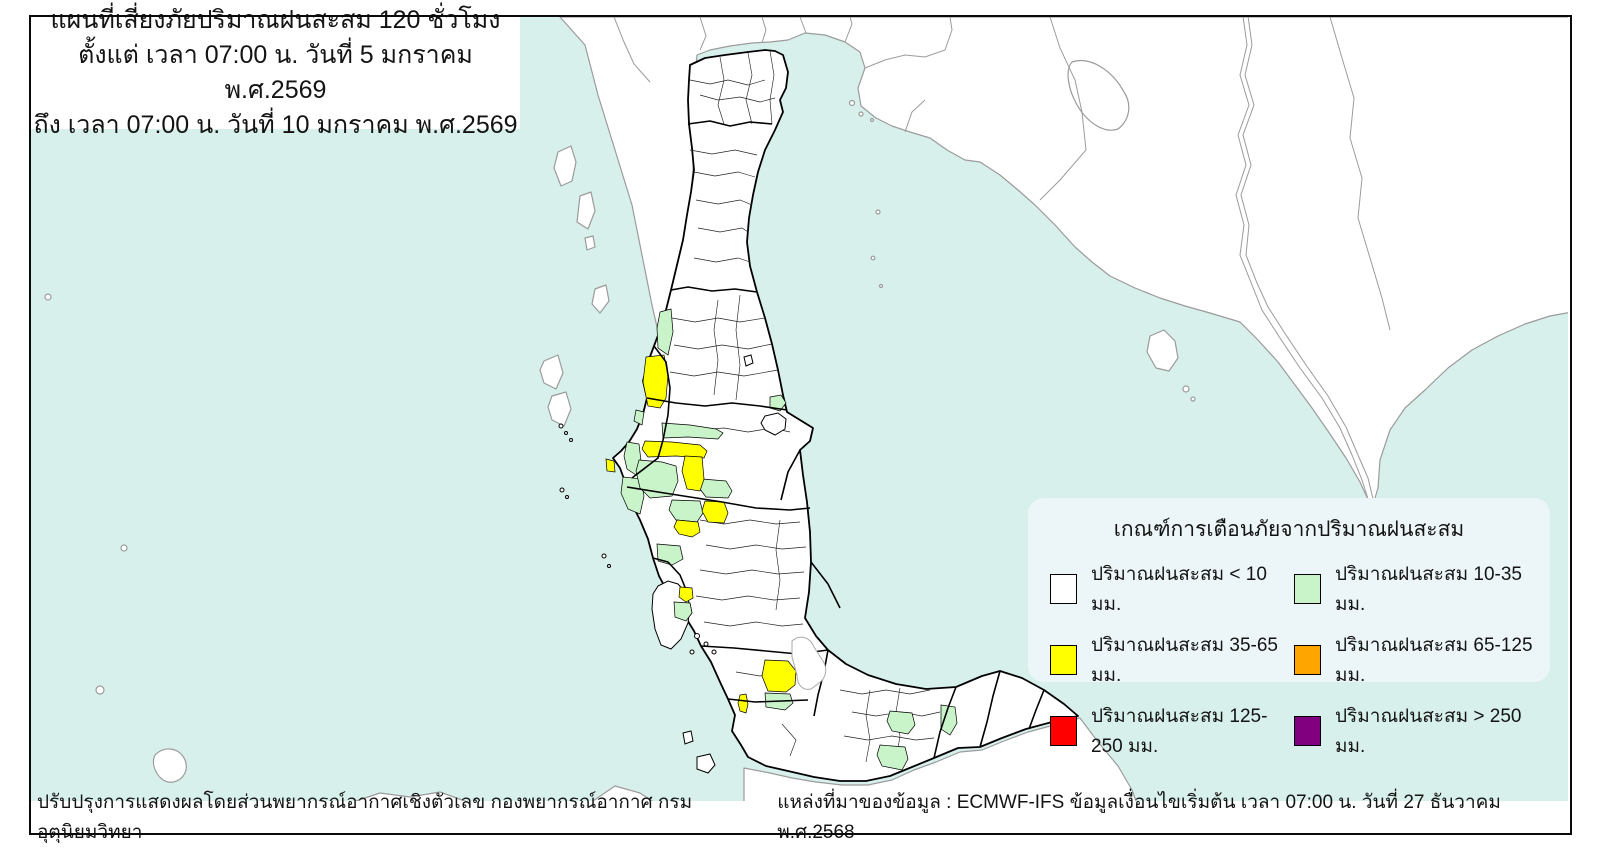 The image size is (1600, 850). I want to click on legend-item-gt250: ปริมาณฝนสะสม > 250 มม., so click(1422, 731).